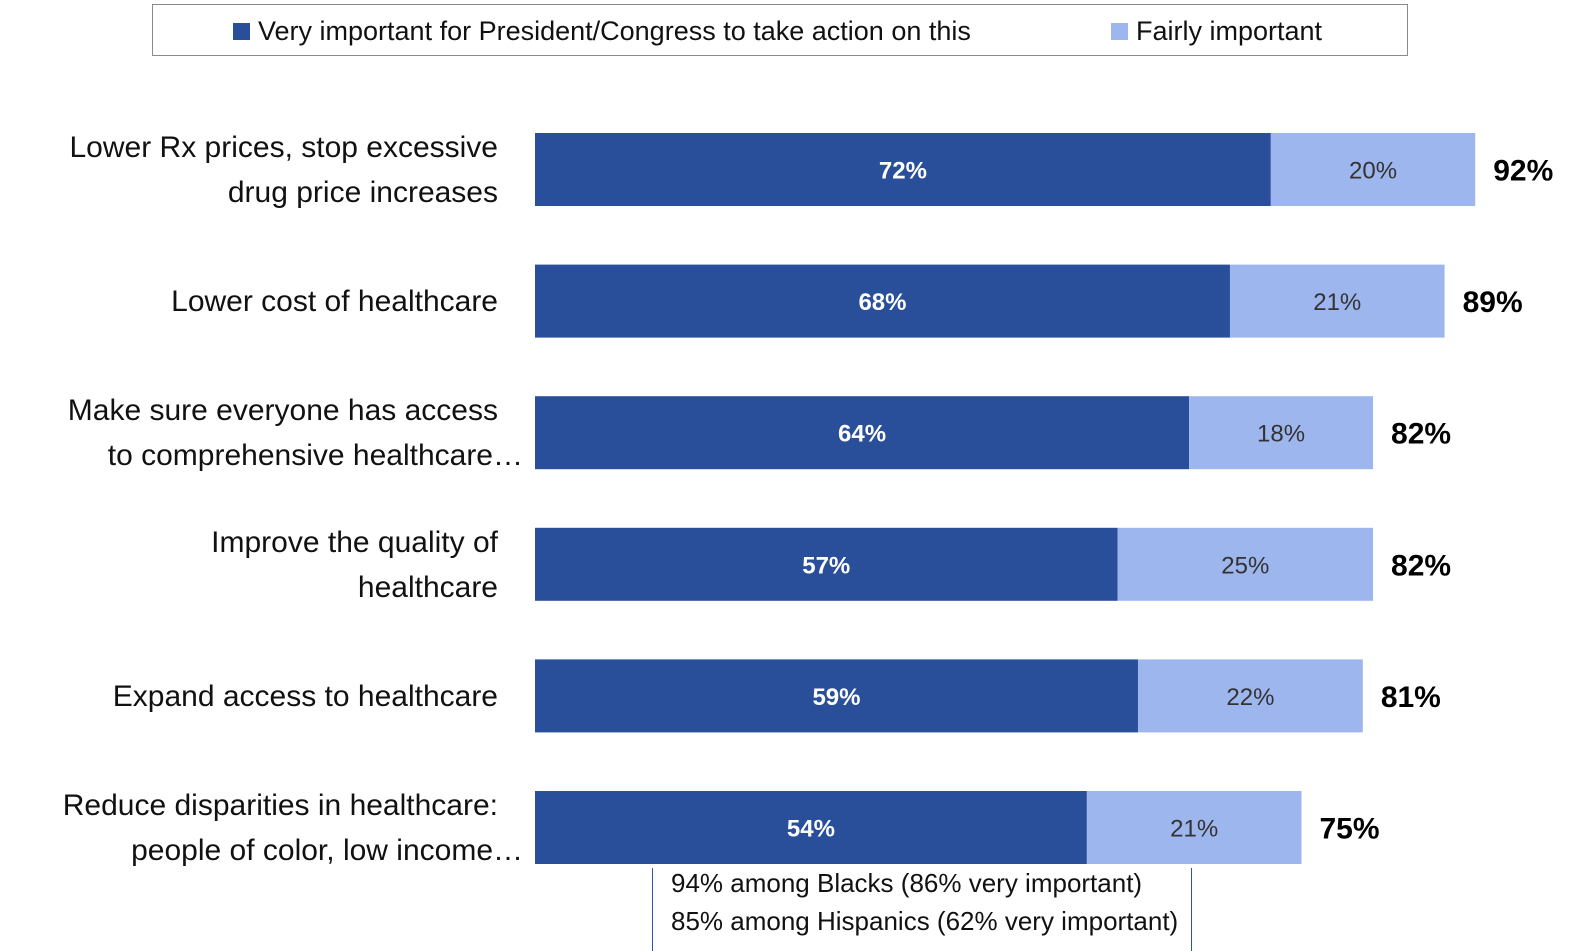  I want to click on data-label-fairly-important: 18%, so click(1281, 434).